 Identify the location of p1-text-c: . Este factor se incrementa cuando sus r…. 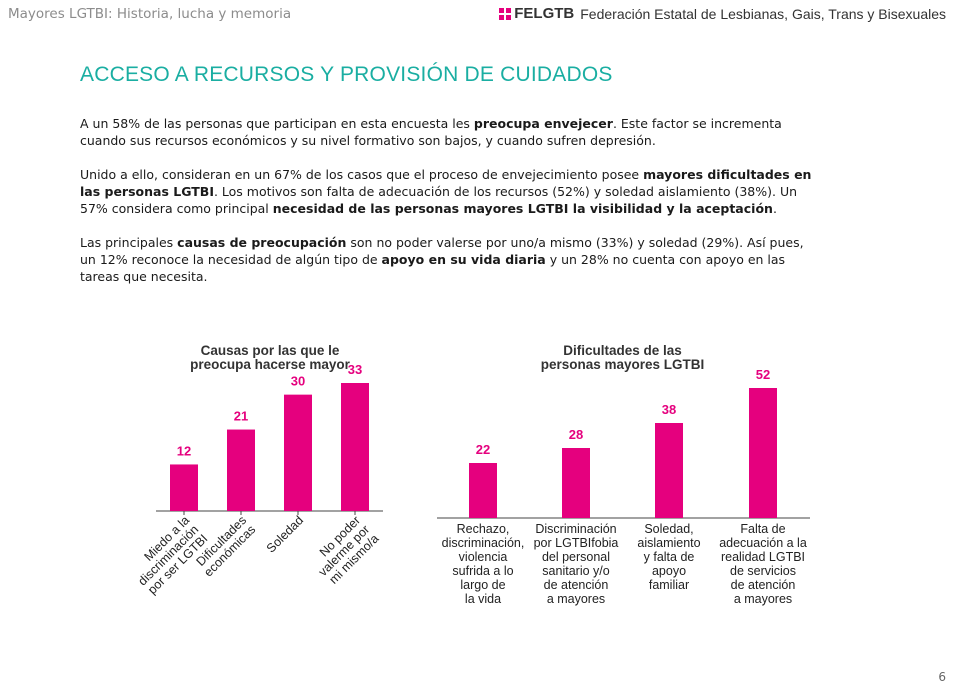
(431, 132).